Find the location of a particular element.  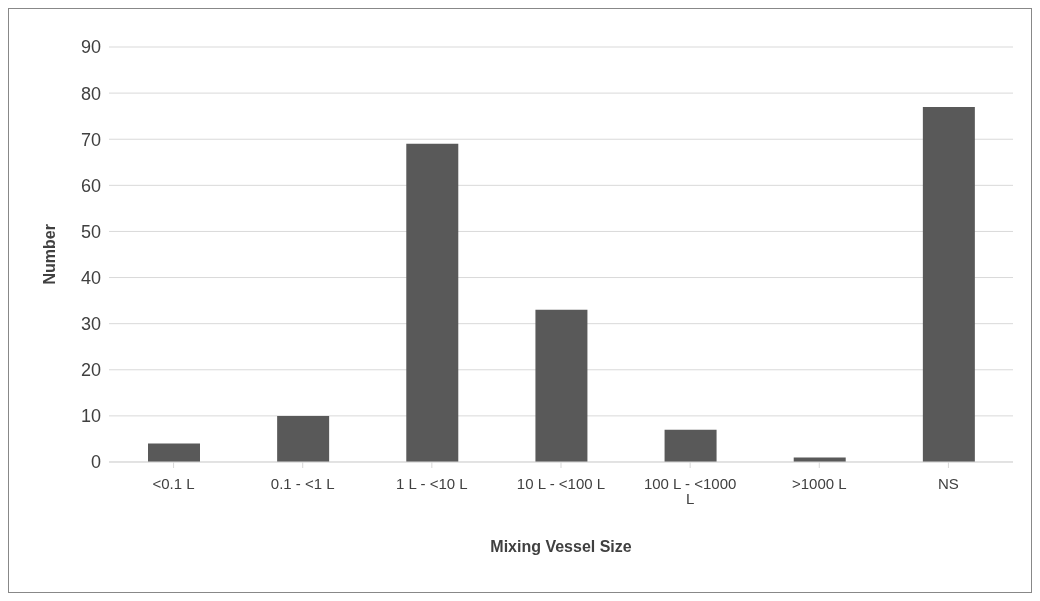

y-tick-label: 20 is located at coordinates (90, 370).